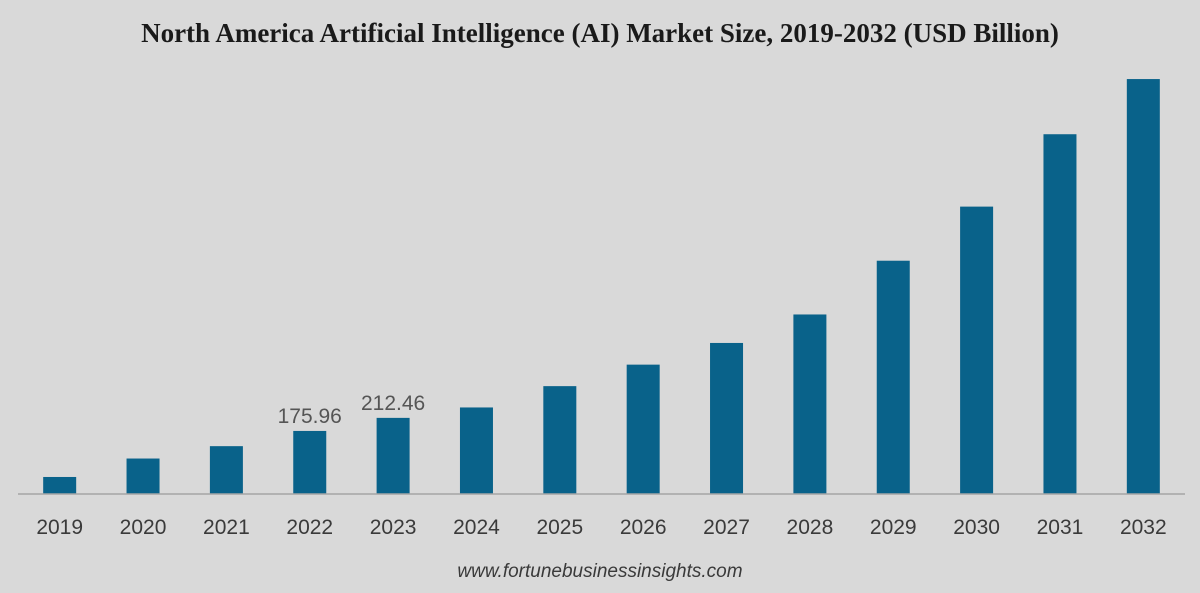 This screenshot has width=1200, height=593. I want to click on data-labels-group: 175.96 212.46, so click(352, 410).